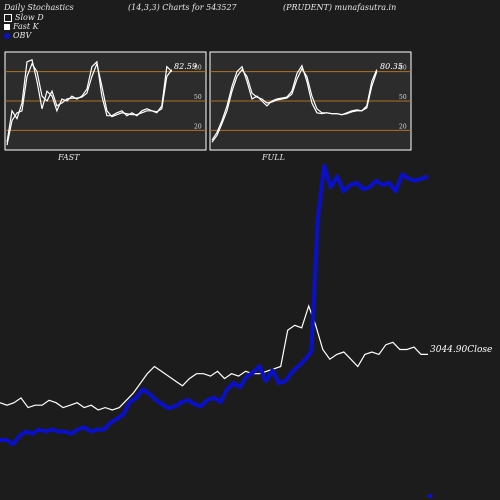 This screenshot has height=500, width=500. Describe the element at coordinates (430, 496) in the screenshot. I see `obv-end-marker` at that location.